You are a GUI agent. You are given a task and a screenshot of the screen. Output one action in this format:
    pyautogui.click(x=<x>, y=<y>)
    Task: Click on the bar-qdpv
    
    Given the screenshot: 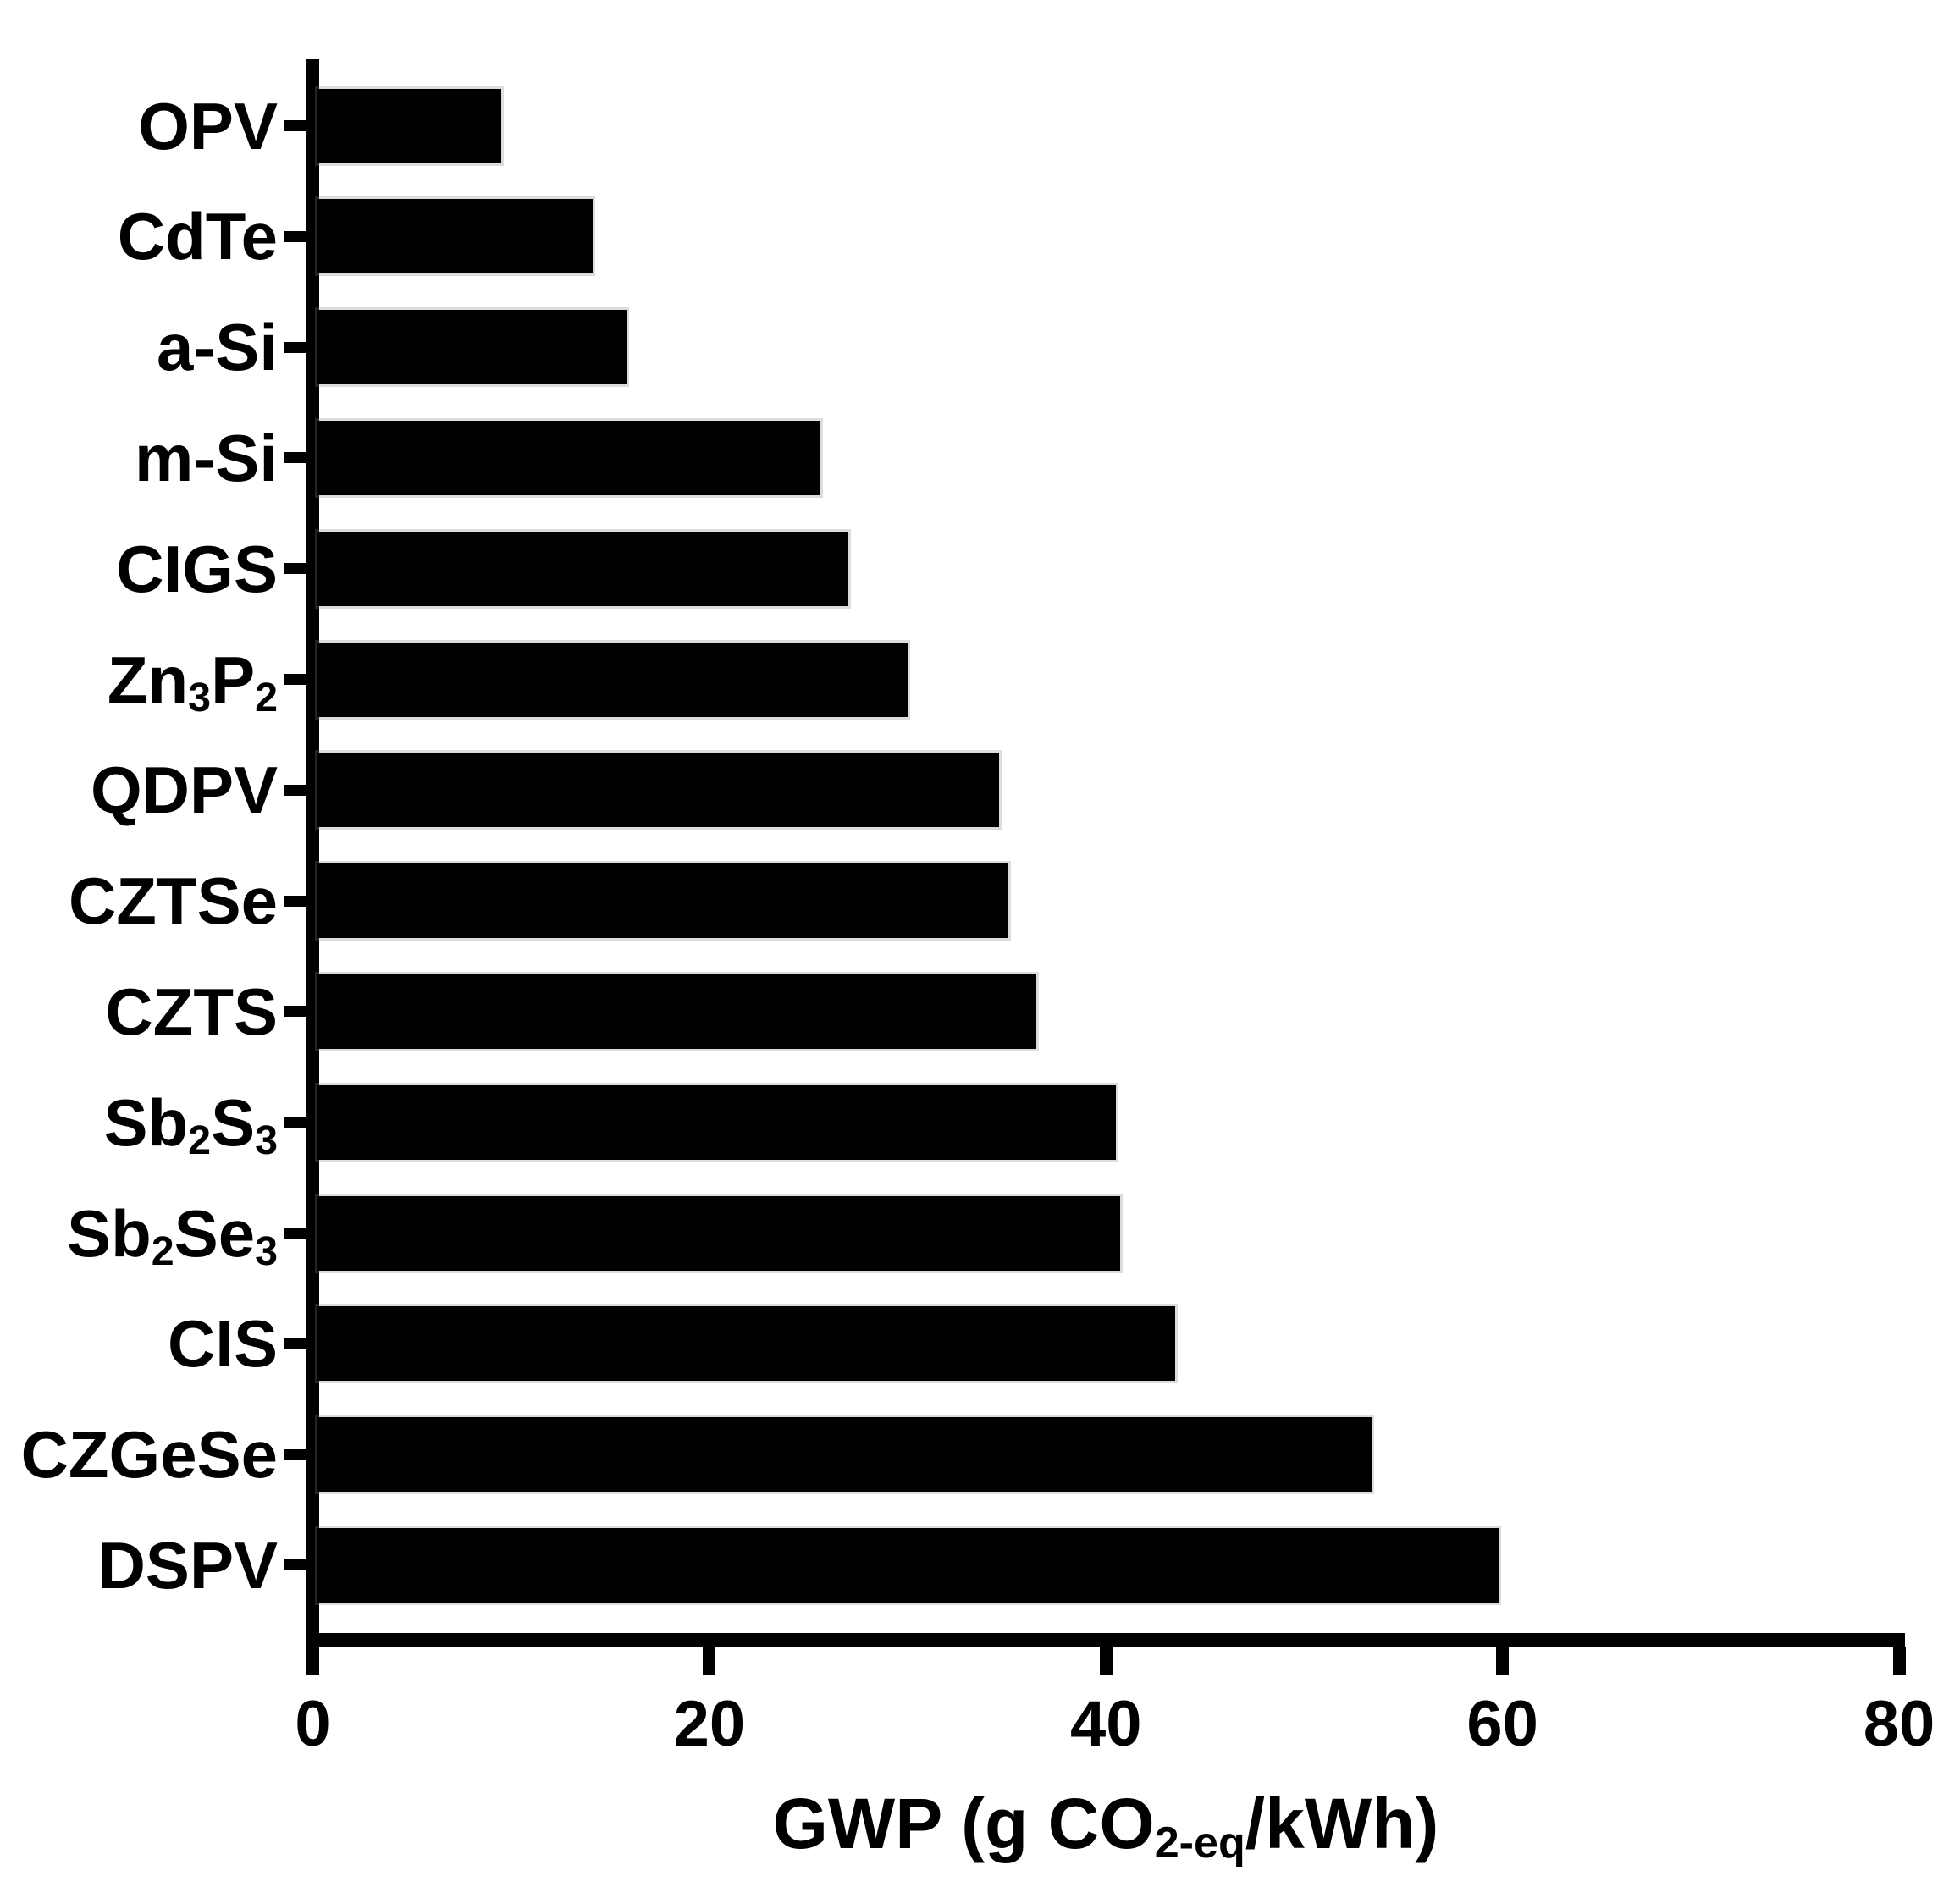 What is the action you would take?
    pyautogui.click(x=658, y=790)
    